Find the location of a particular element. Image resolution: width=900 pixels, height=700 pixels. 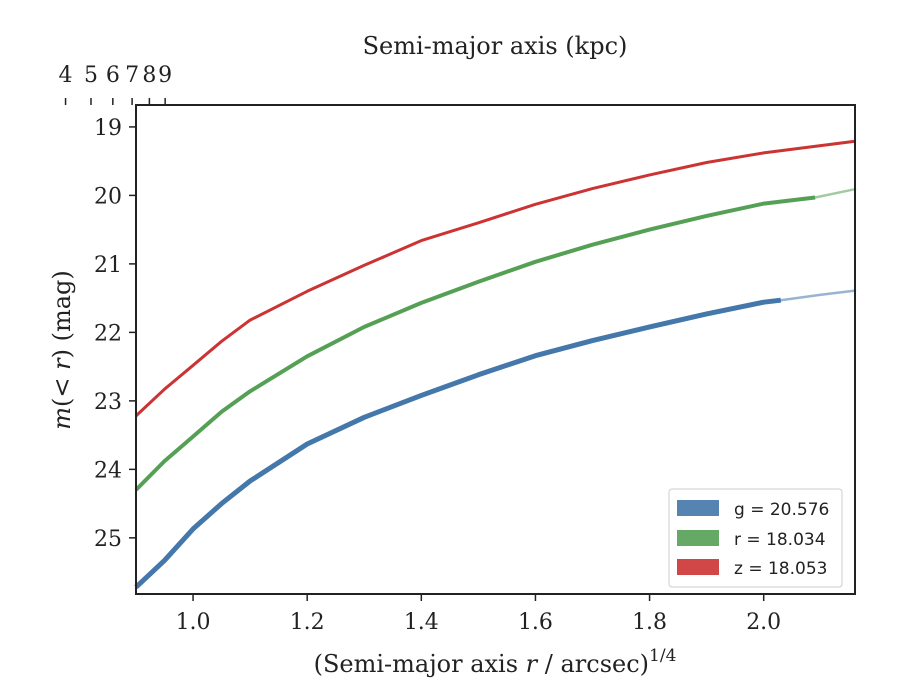

x-tick-label: 1.0 is located at coordinates (193, 622).